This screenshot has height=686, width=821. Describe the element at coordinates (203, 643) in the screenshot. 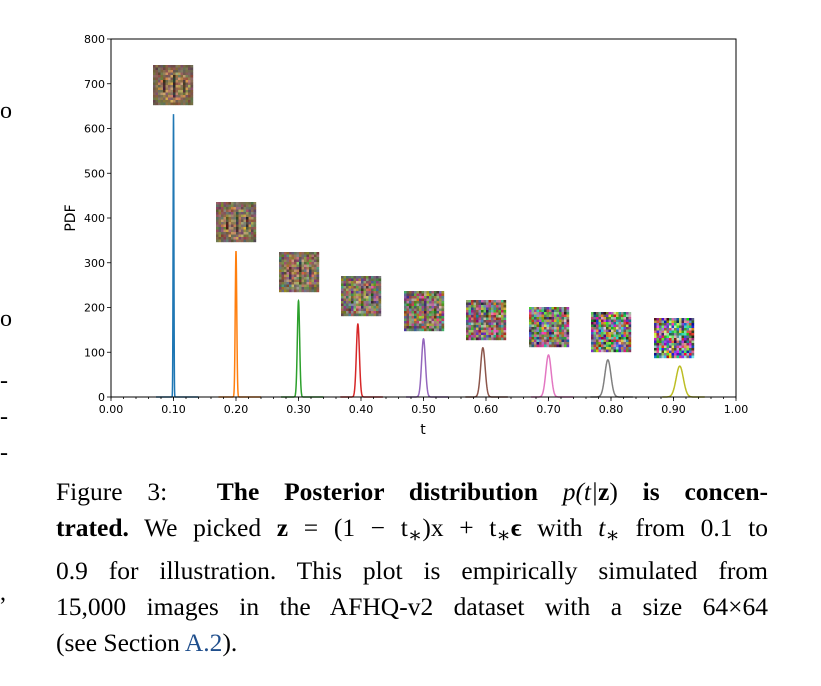

I see `section-link: A.2` at that location.